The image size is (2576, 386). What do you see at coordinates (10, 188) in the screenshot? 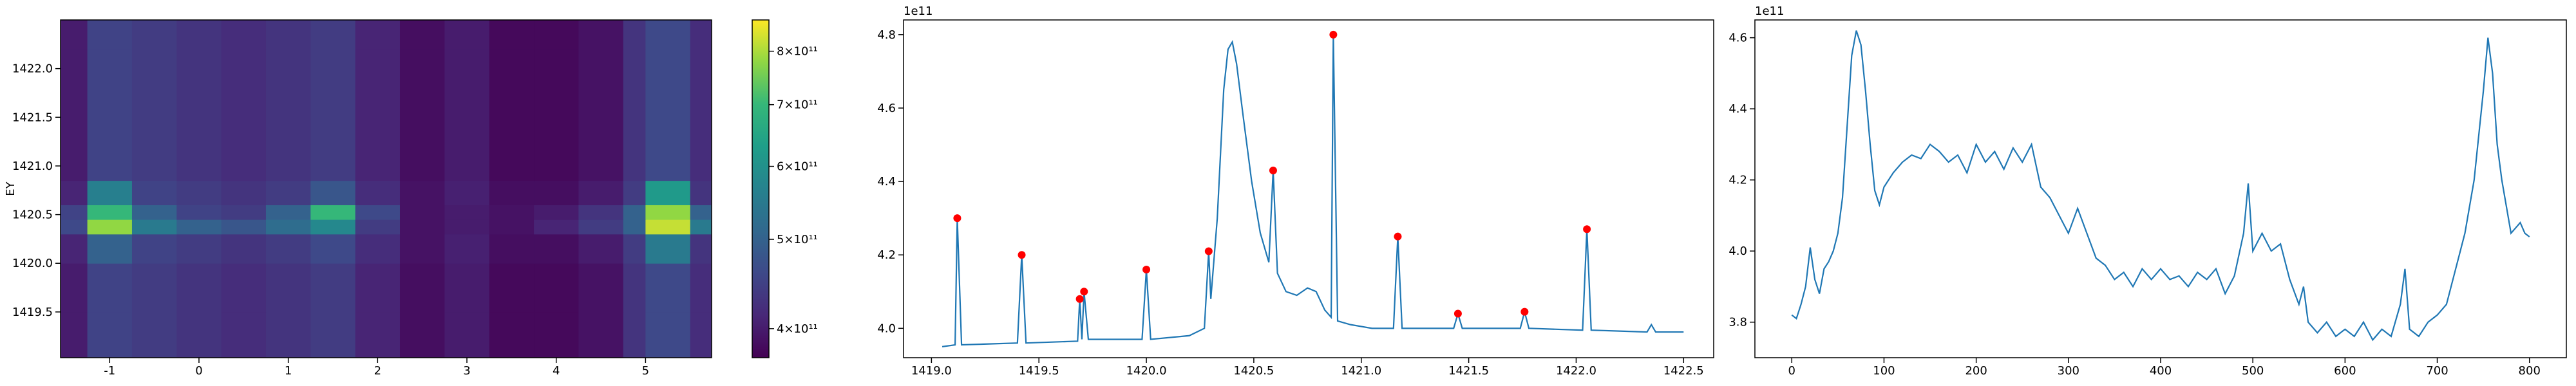
I see `y-axis-label: EY` at bounding box center [10, 188].